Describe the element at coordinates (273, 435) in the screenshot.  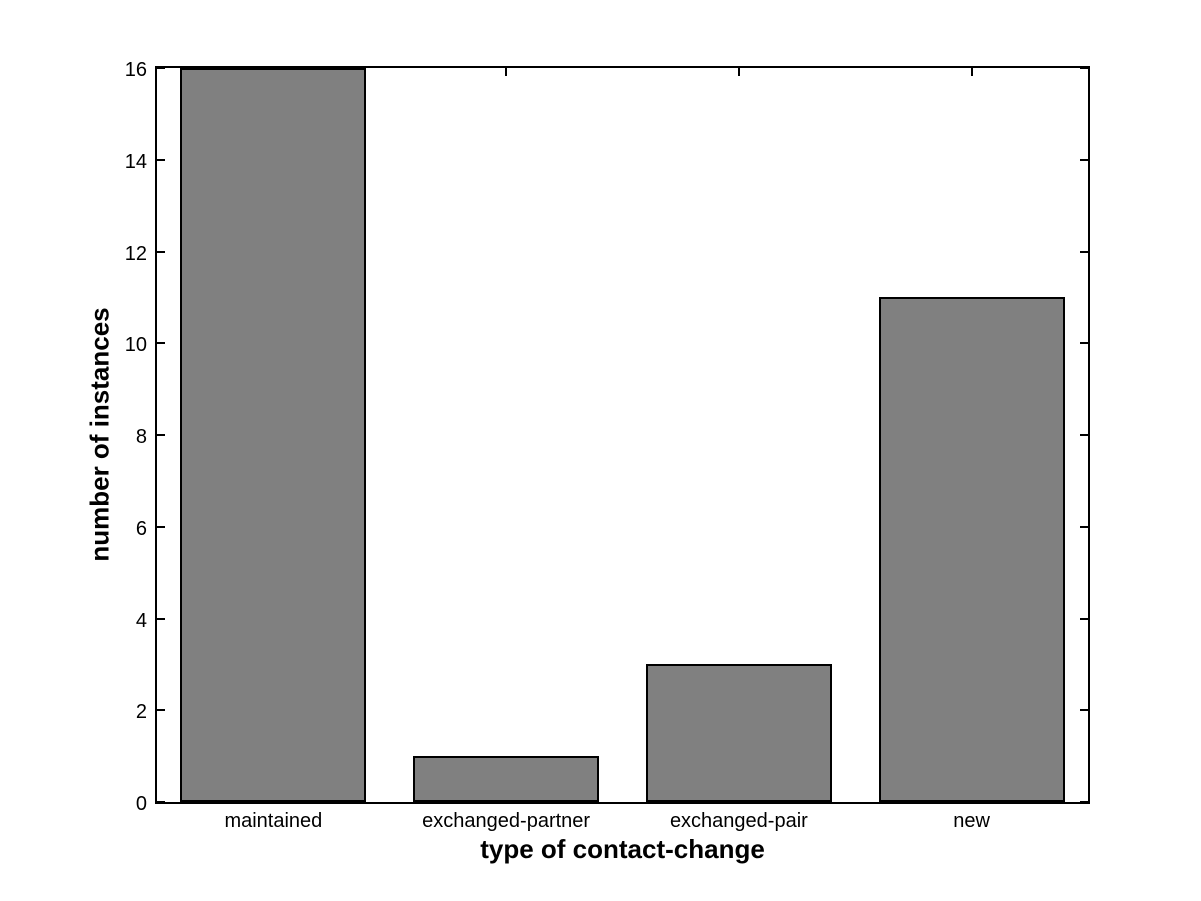
I see `bar-maintained` at that location.